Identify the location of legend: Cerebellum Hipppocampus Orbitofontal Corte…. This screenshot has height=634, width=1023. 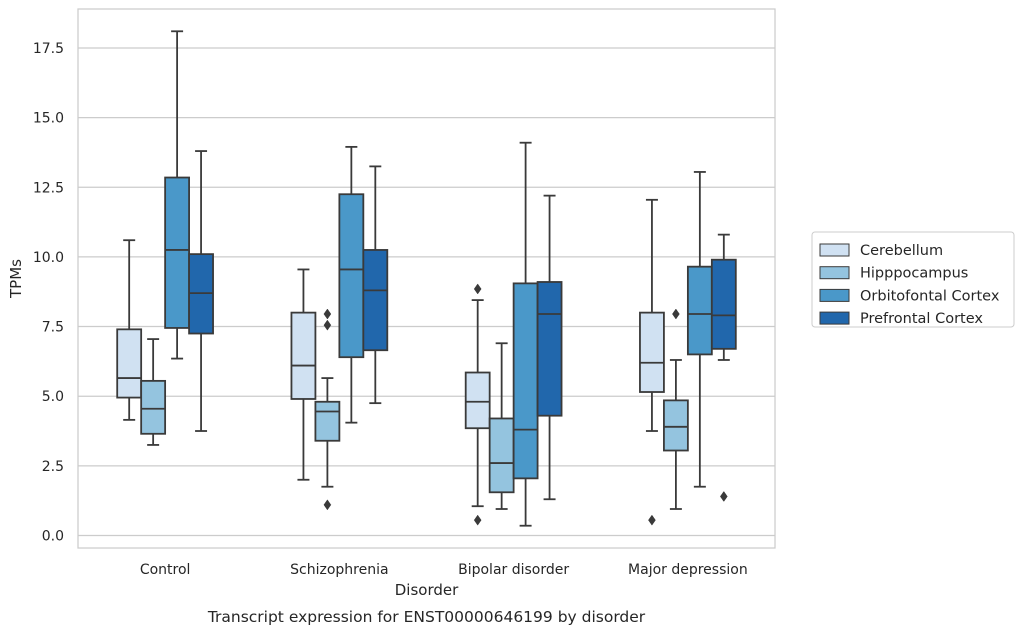
(913, 279).